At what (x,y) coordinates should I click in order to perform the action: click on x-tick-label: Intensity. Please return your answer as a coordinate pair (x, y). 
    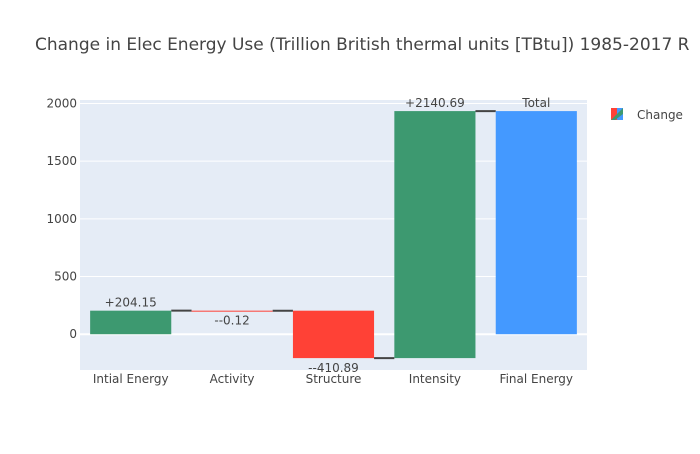
    Looking at the image, I should click on (435, 379).